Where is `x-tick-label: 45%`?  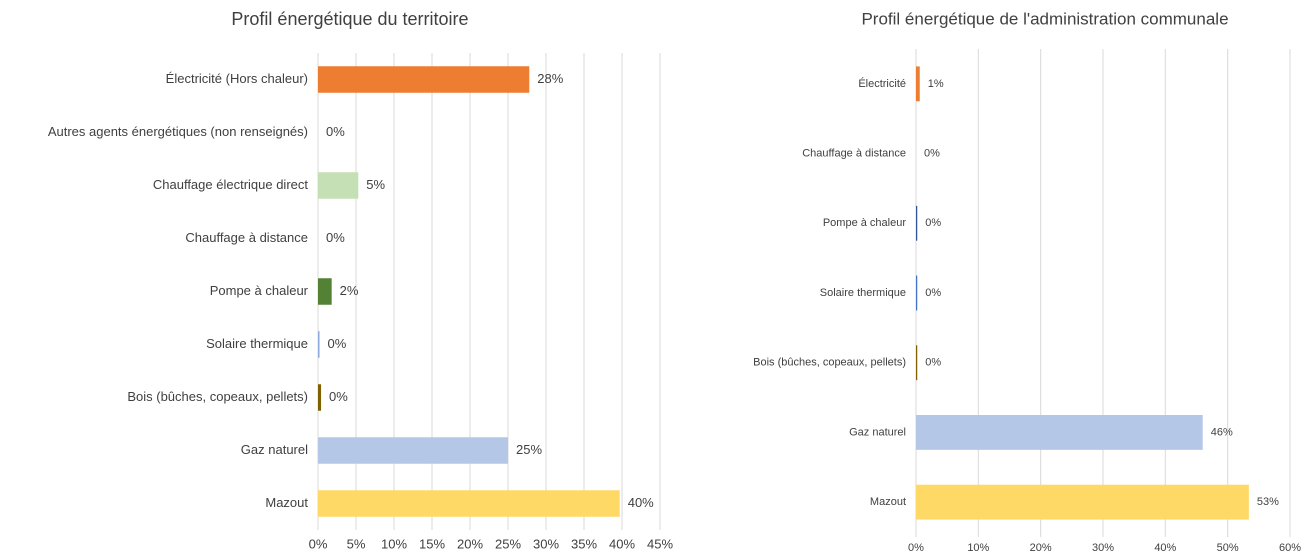
x-tick-label: 45% is located at coordinates (660, 543).